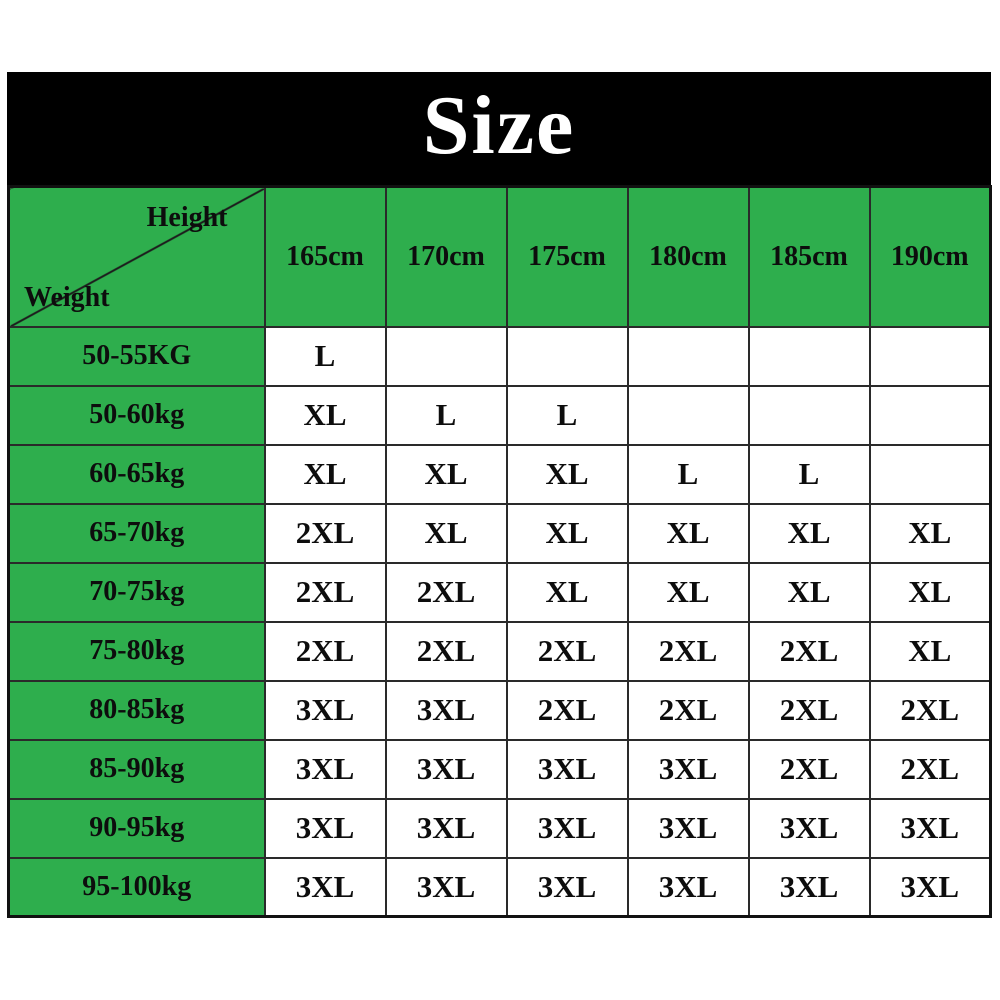 The height and width of the screenshot is (1000, 1000). What do you see at coordinates (136, 887) in the screenshot?
I see `weight-row-header: 95-100kg` at bounding box center [136, 887].